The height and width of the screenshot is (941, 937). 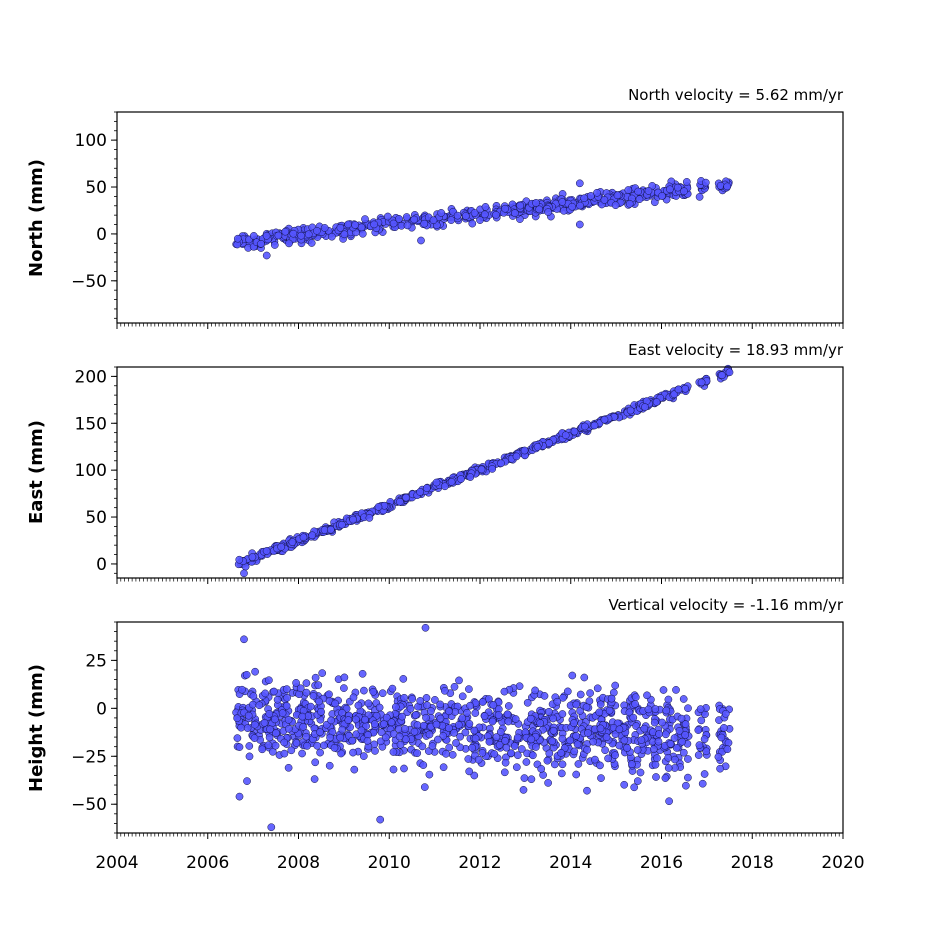 What do you see at coordinates (89, 805) in the screenshot?
I see `height-y-tick-label: −50` at bounding box center [89, 805].